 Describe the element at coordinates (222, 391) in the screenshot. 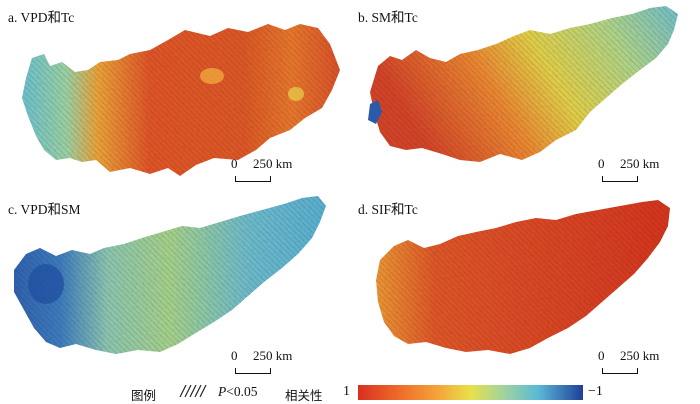

I see `significance-p: P` at that location.